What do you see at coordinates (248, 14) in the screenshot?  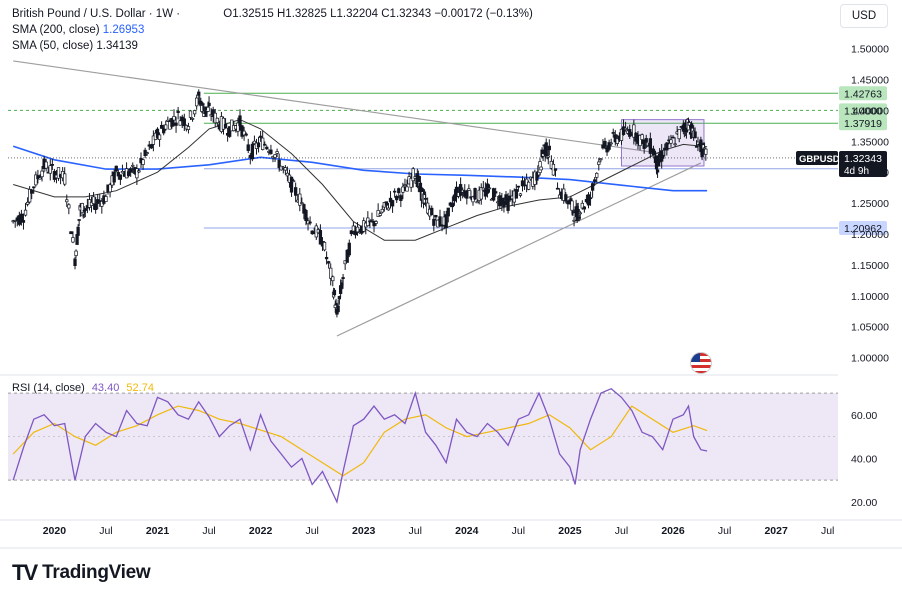 I see `open-value: O1.32515` at bounding box center [248, 14].